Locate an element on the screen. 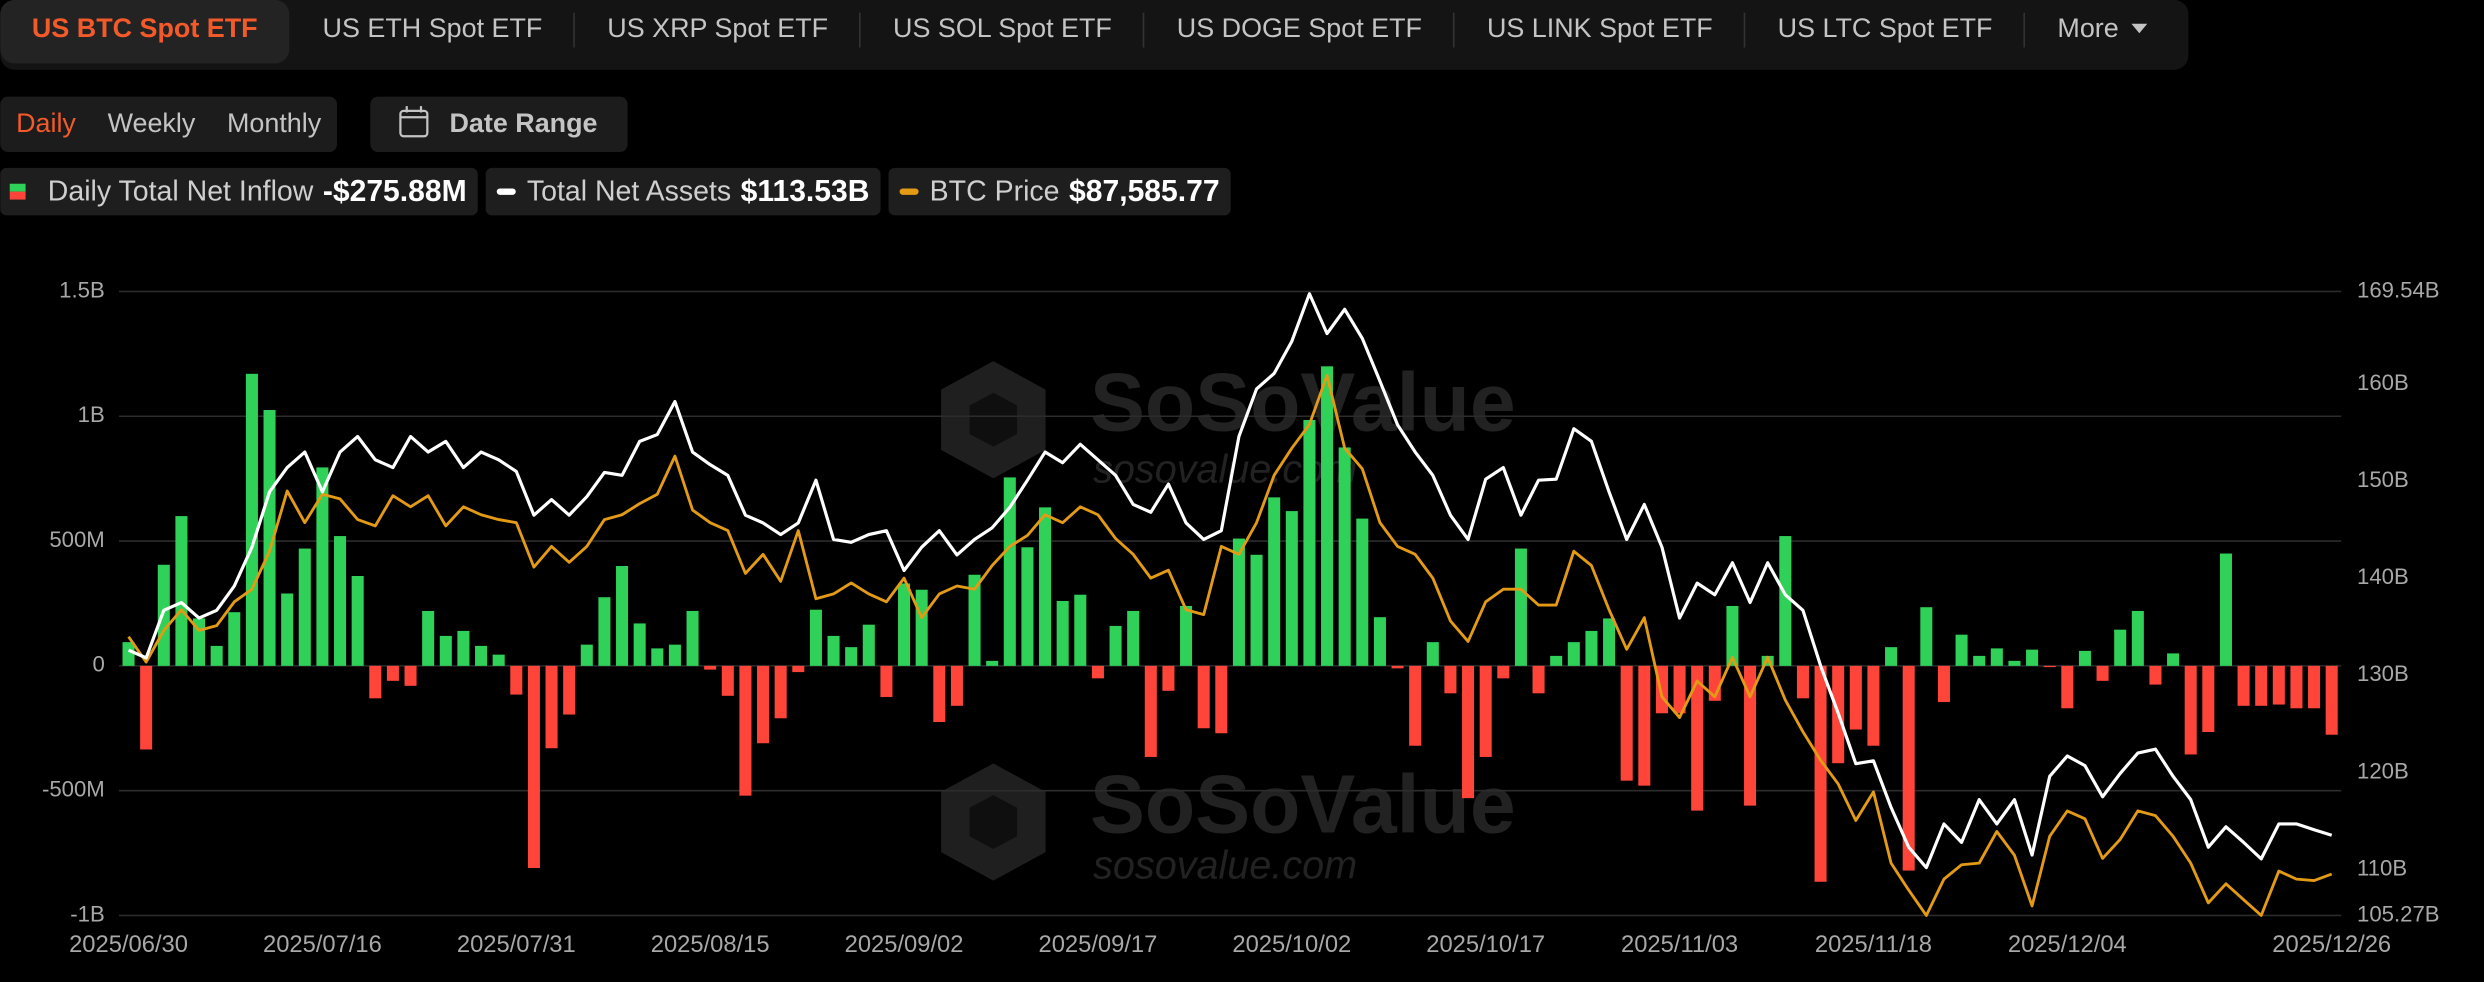 Image resolution: width=2484 pixels, height=982 pixels. tab: US LTC Spot ETF is located at coordinates (1885, 28).